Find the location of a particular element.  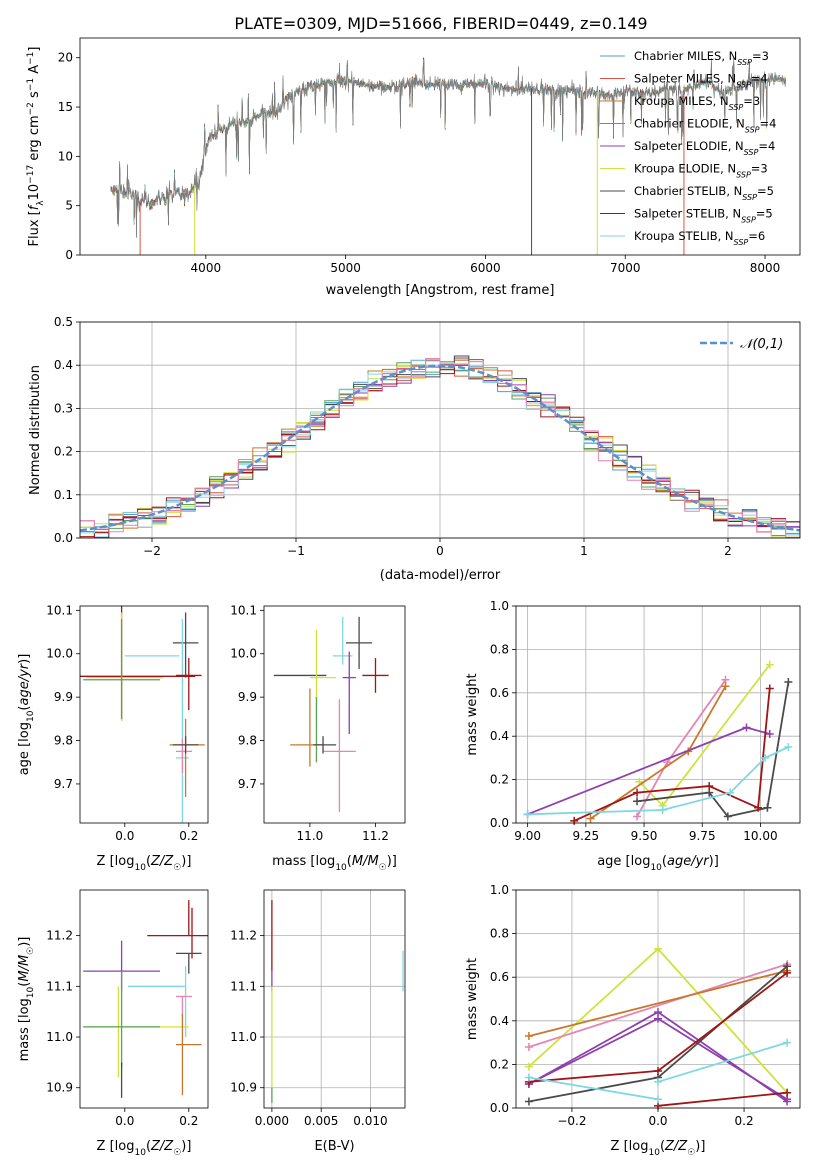

label-part: mass [log is located at coordinates (24, 1029).